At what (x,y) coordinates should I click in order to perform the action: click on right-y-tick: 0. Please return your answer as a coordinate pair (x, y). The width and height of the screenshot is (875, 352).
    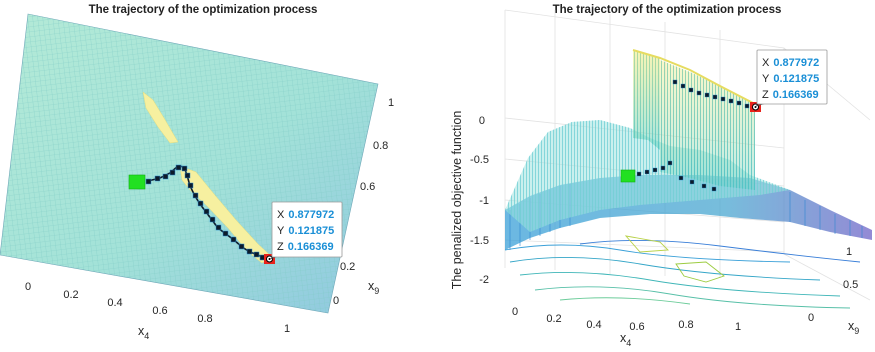
    Looking at the image, I should click on (811, 318).